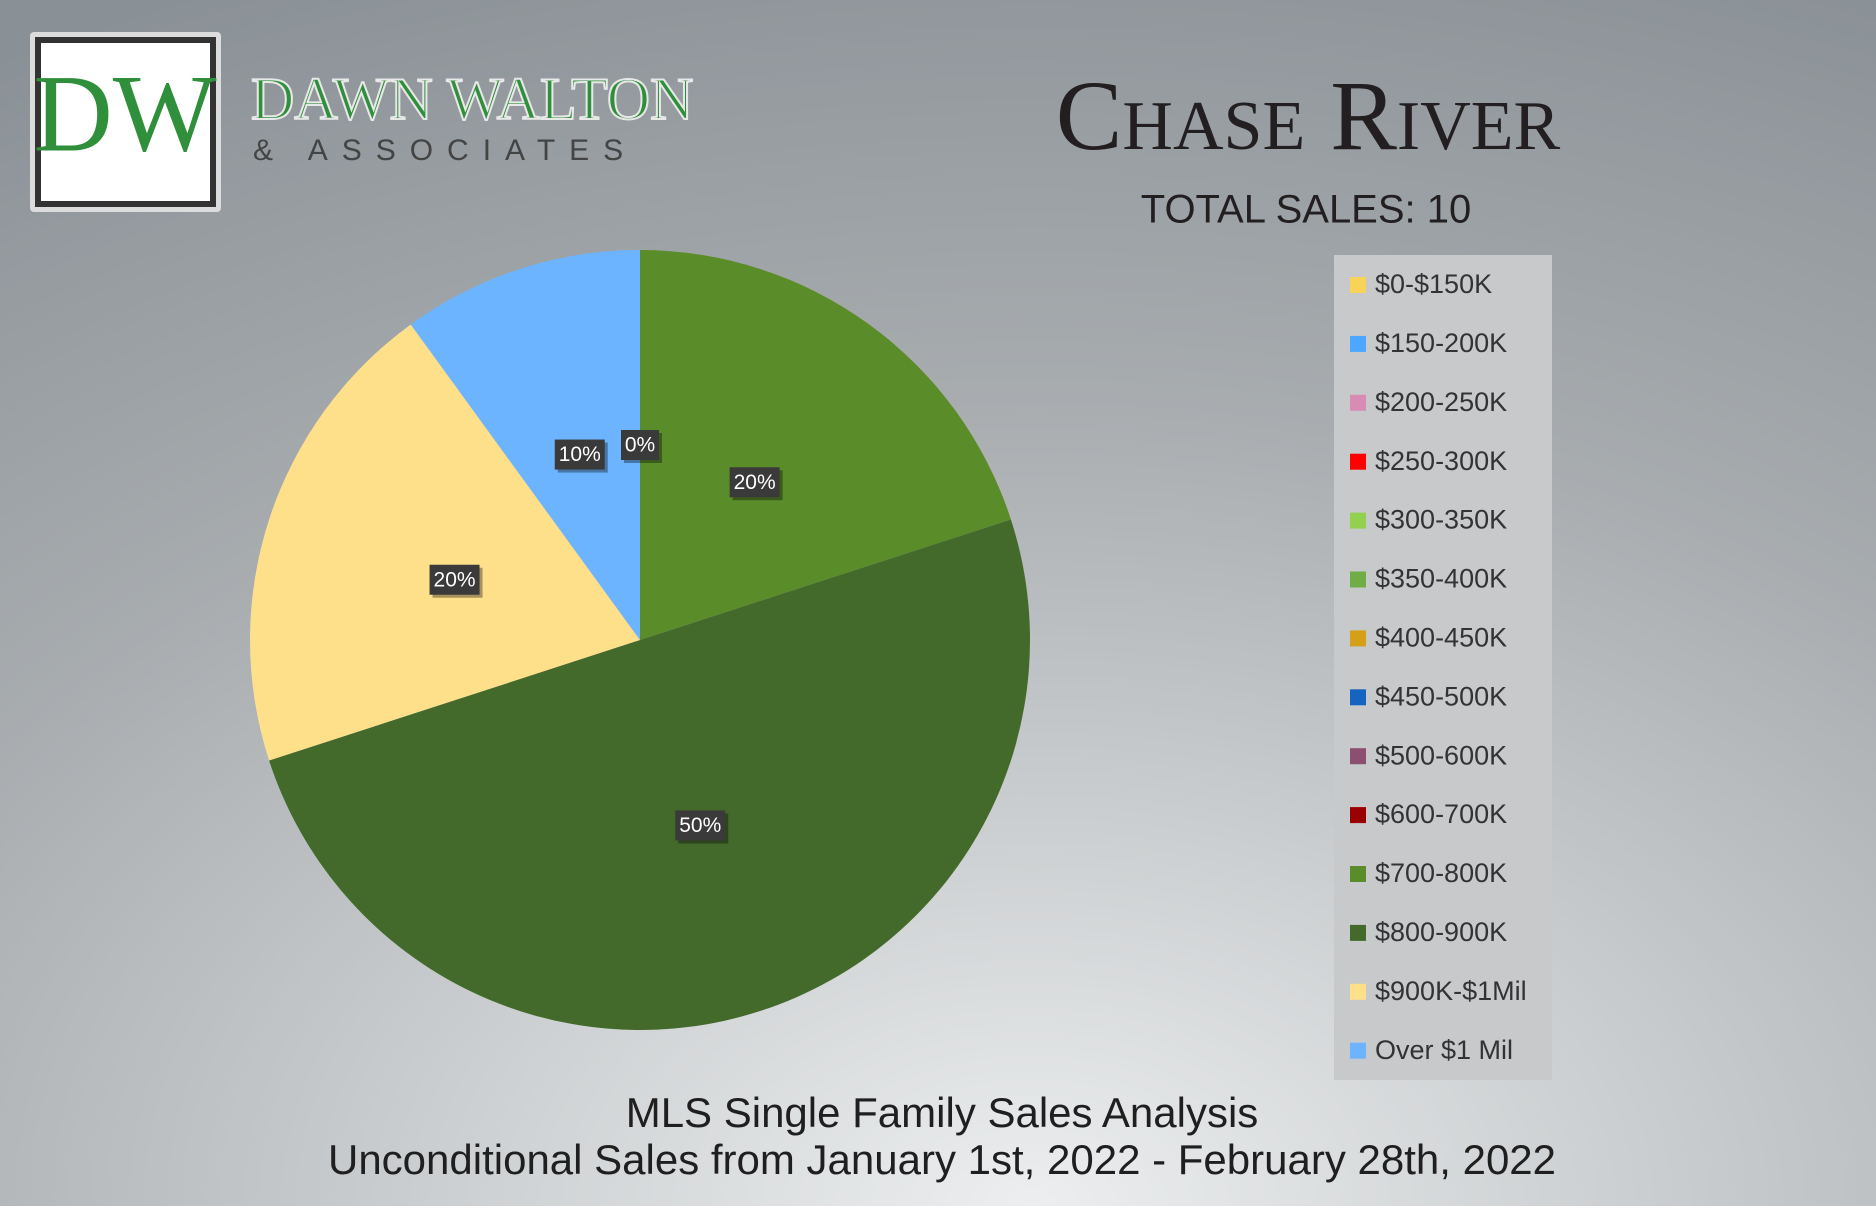  Describe the element at coordinates (1306, 210) in the screenshot. I see `chart-subtitle: TOTAL SALES: 10` at that location.